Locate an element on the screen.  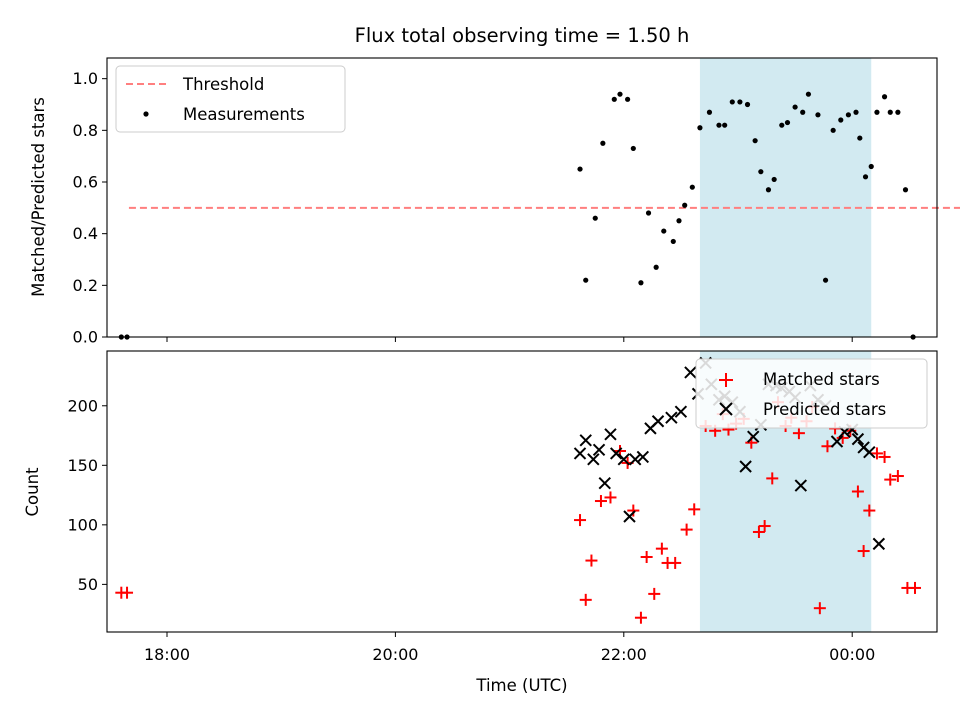
y-tick-label: 0.6 is located at coordinates (85, 182).